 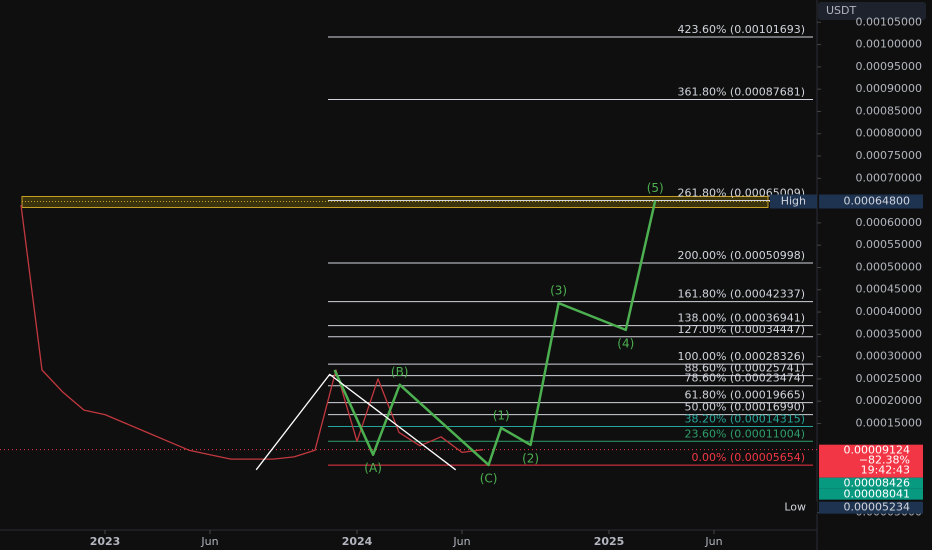 What do you see at coordinates (373, 468) in the screenshot?
I see `wave-label: (A)` at bounding box center [373, 468].